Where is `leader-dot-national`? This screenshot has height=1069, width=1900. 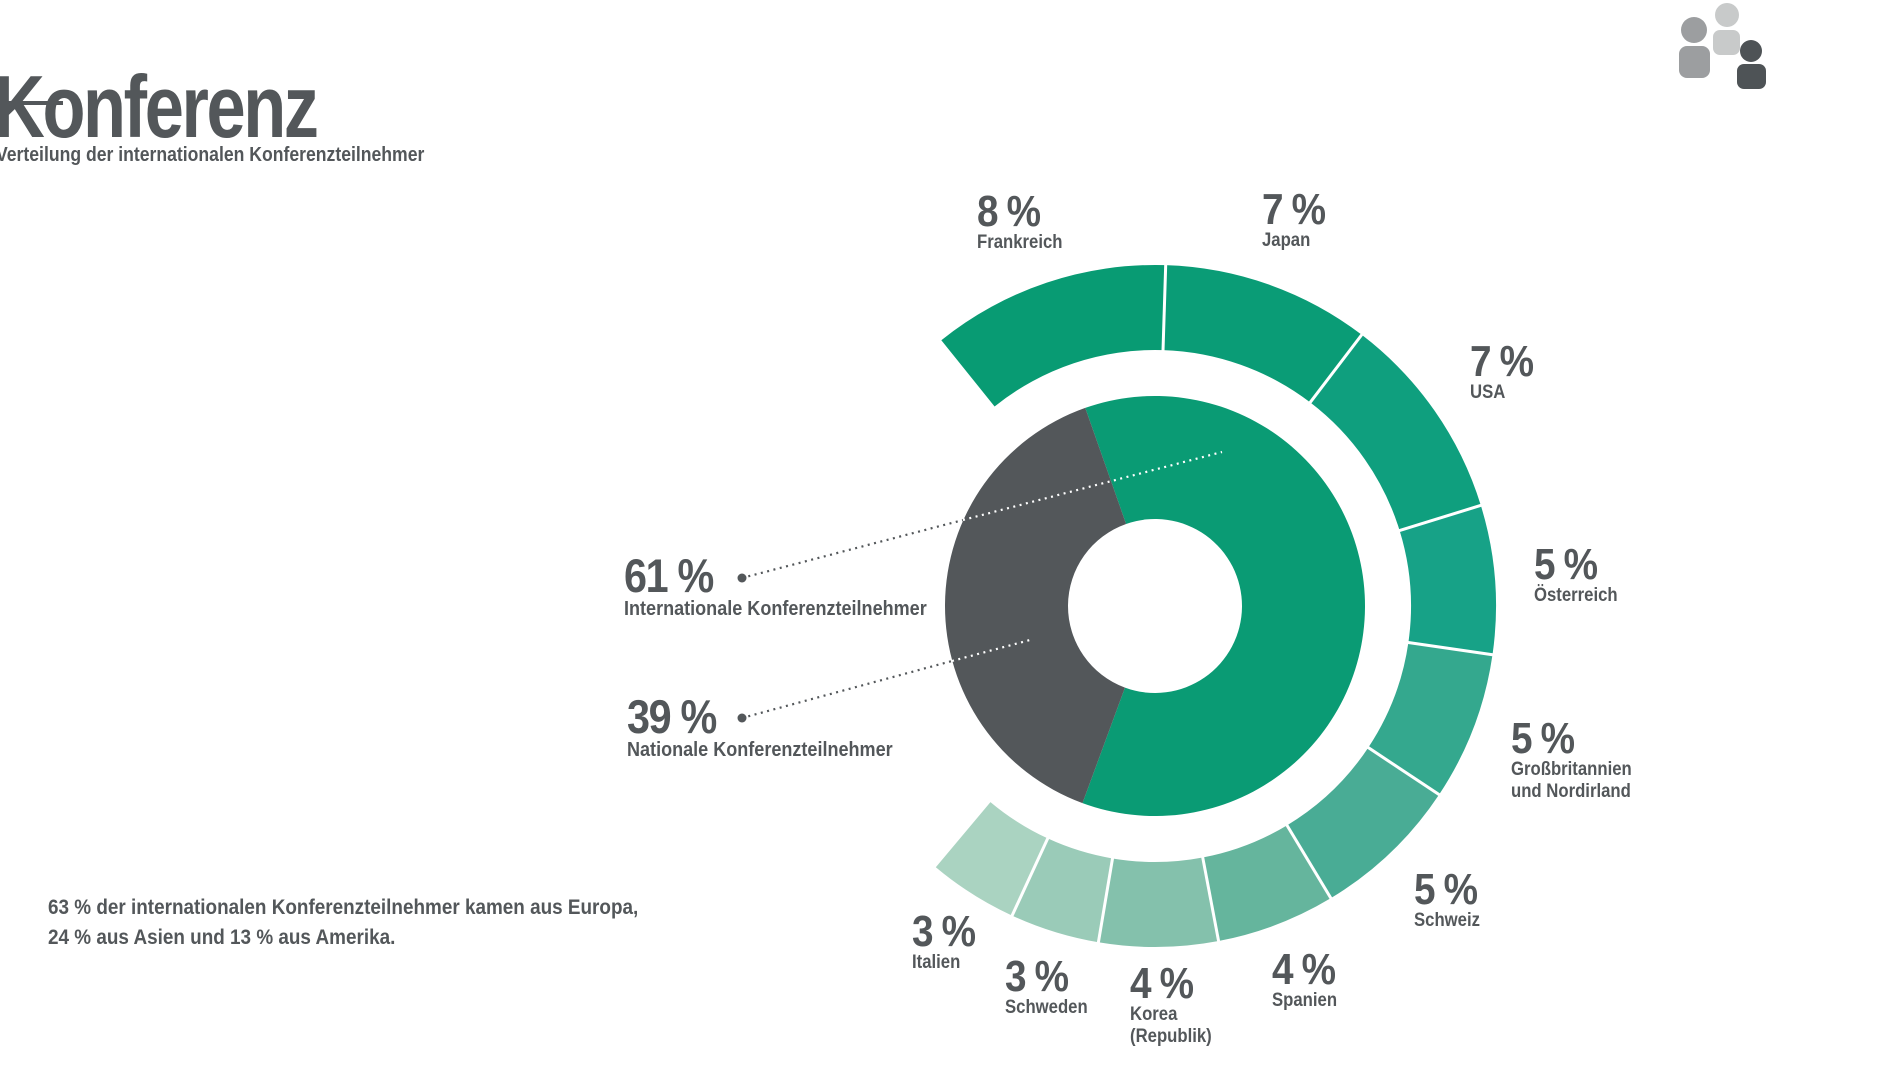
leader-dot-national is located at coordinates (742, 718).